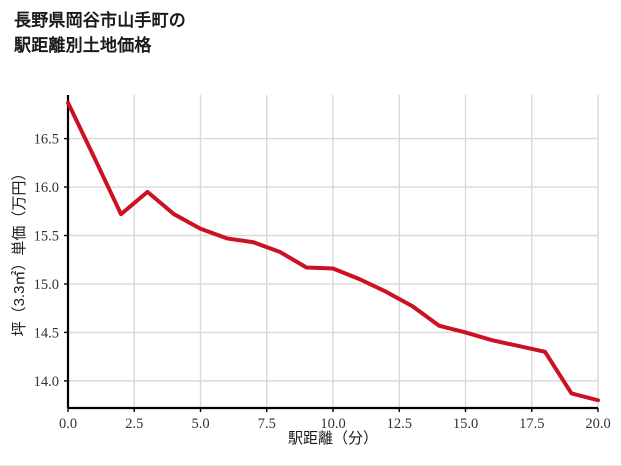  What do you see at coordinates (531, 424) in the screenshot?
I see `x-tick-label: 17.5` at bounding box center [531, 424].